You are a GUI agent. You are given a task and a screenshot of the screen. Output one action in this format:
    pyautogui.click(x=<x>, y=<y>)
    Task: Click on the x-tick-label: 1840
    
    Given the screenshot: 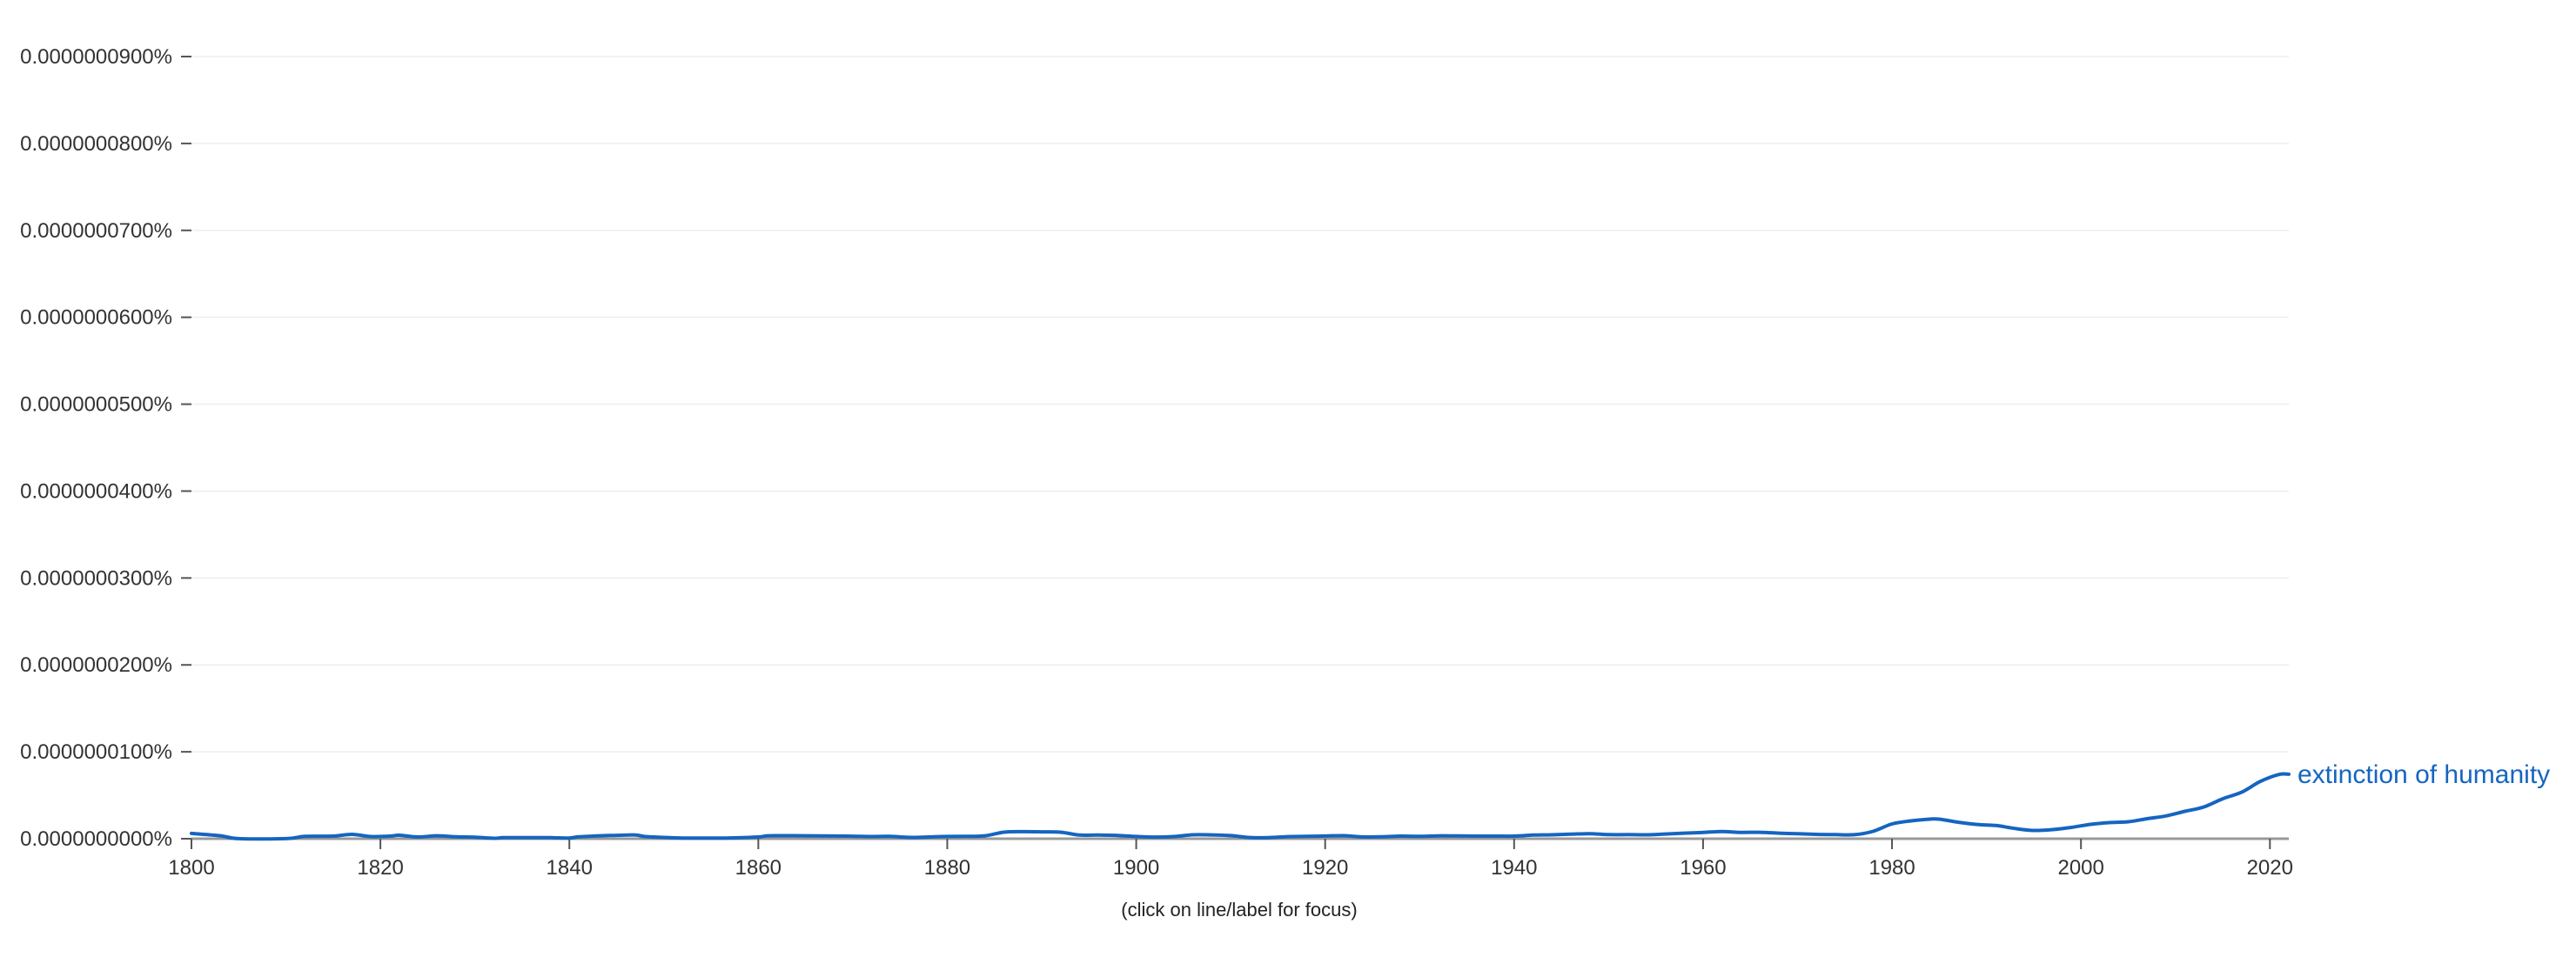 What is the action you would take?
    pyautogui.click(x=570, y=868)
    